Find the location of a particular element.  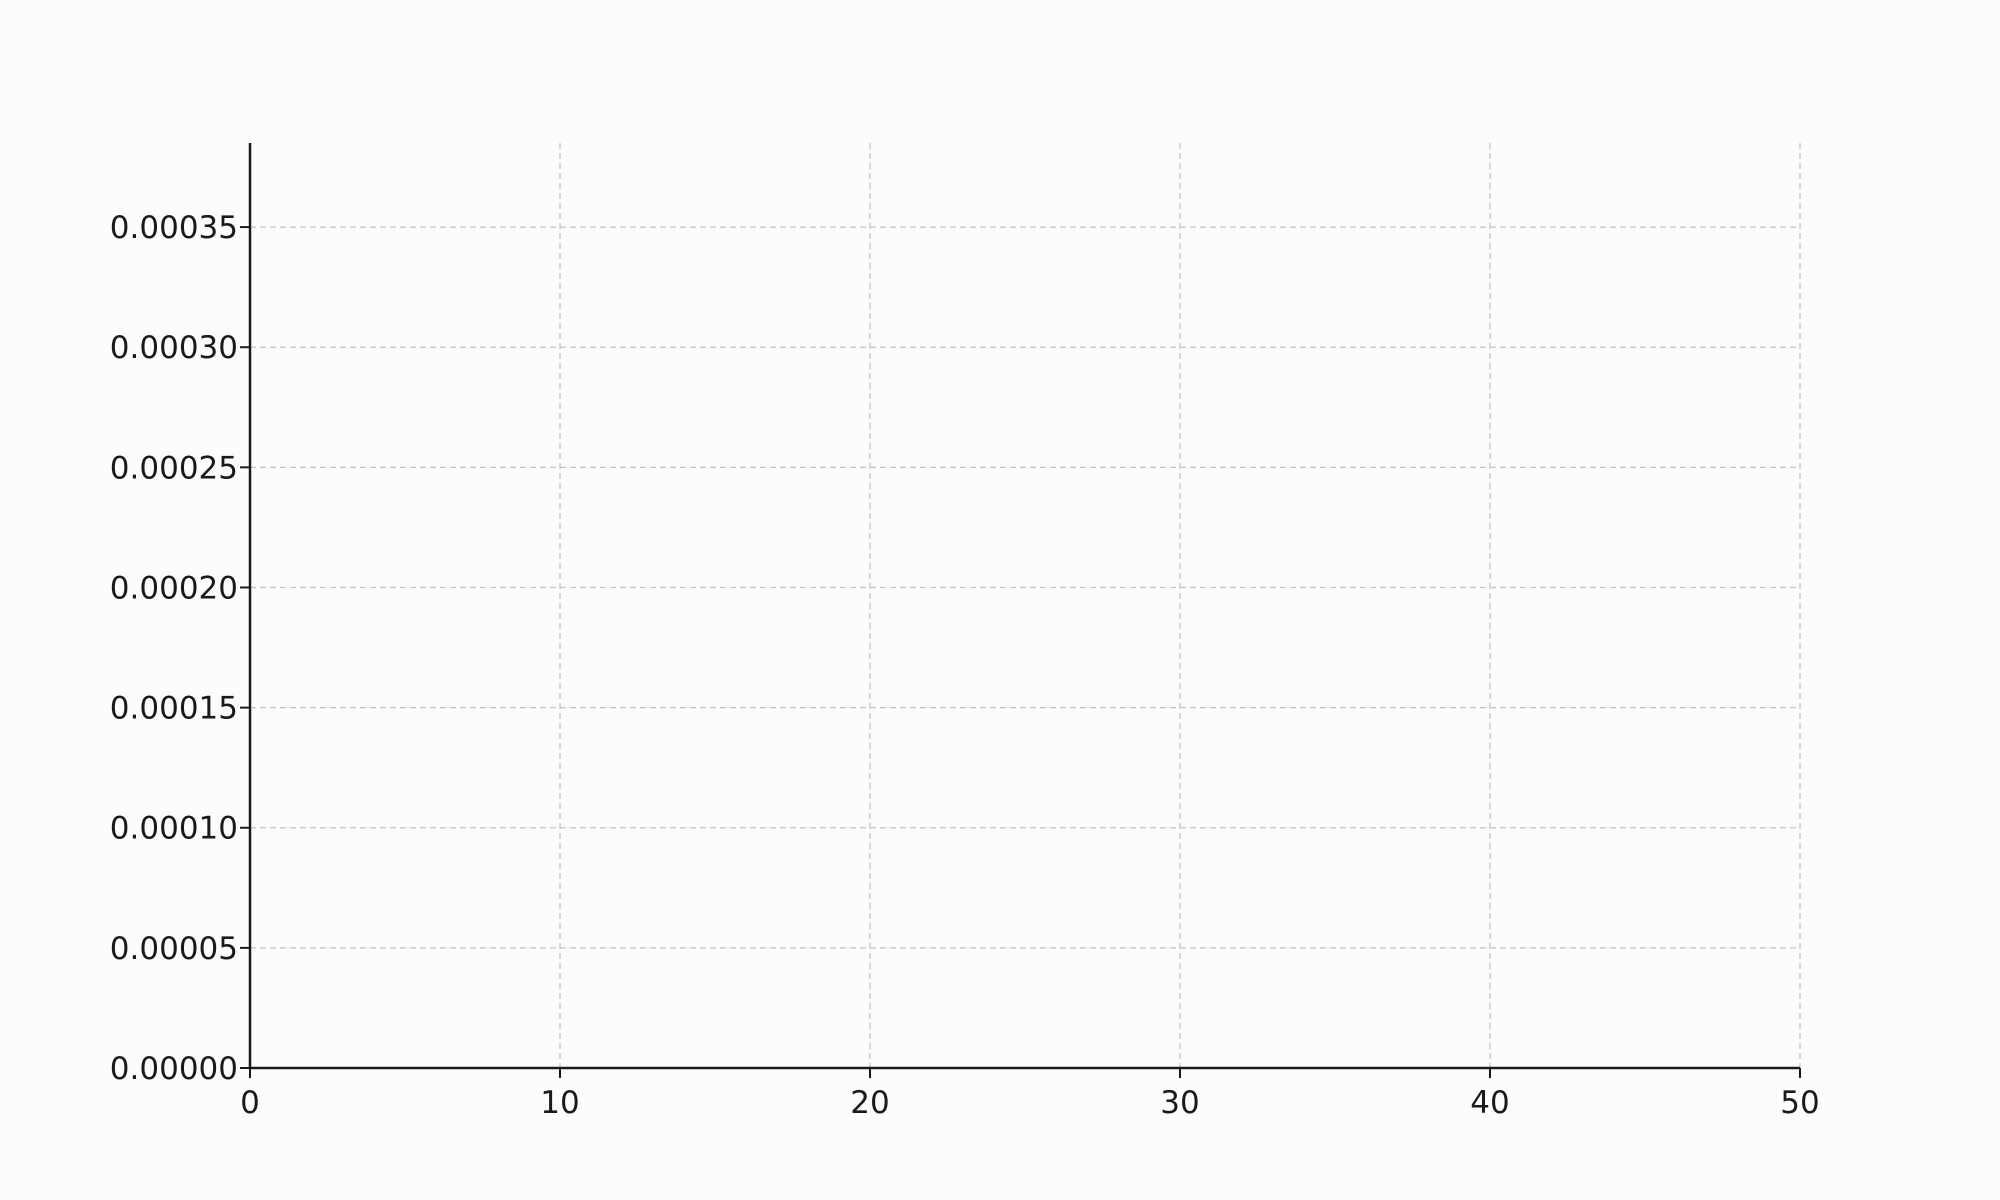

x-tick-label: 10 is located at coordinates (559, 1103).